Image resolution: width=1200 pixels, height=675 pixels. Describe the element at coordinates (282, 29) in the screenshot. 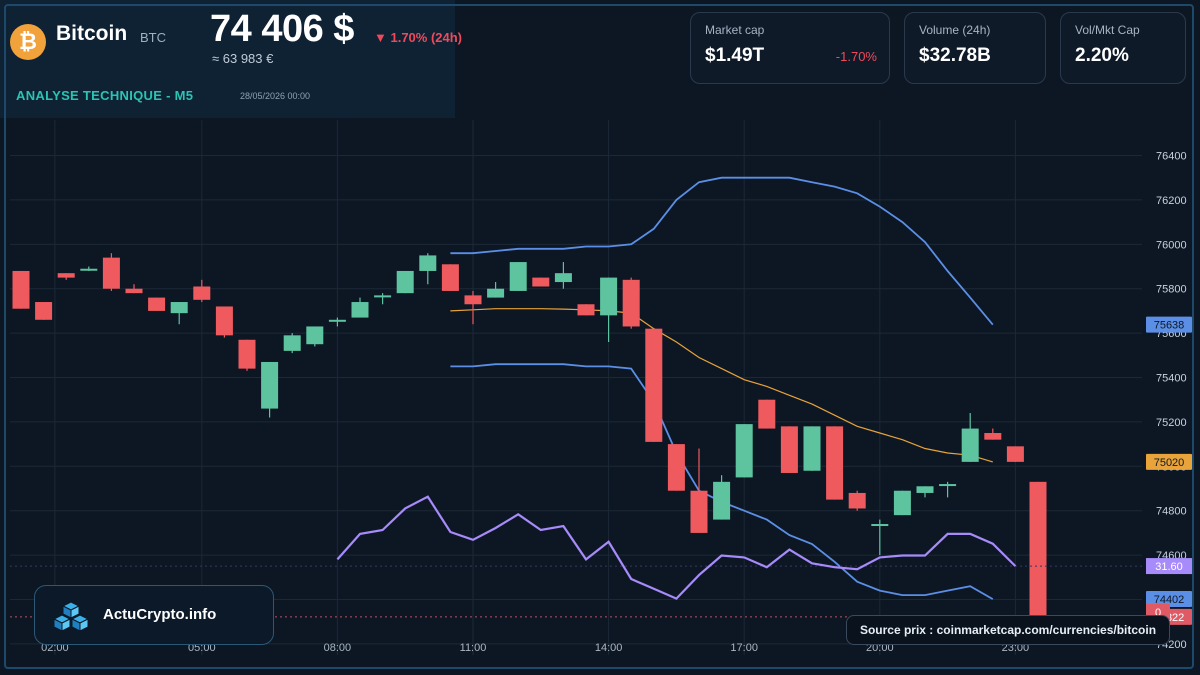

I see `price-usd: 74 406 $` at that location.